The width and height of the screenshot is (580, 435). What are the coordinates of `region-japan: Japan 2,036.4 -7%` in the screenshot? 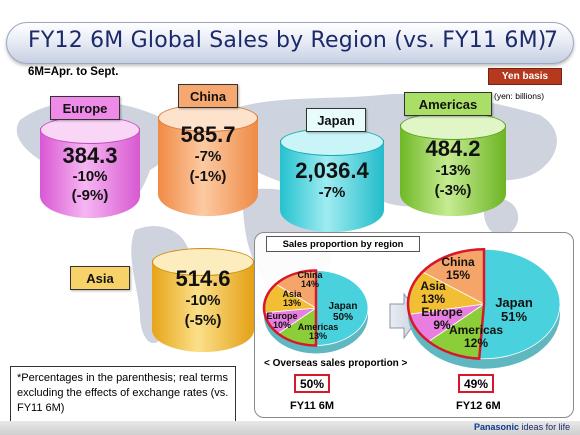 It's located at (332, 173).